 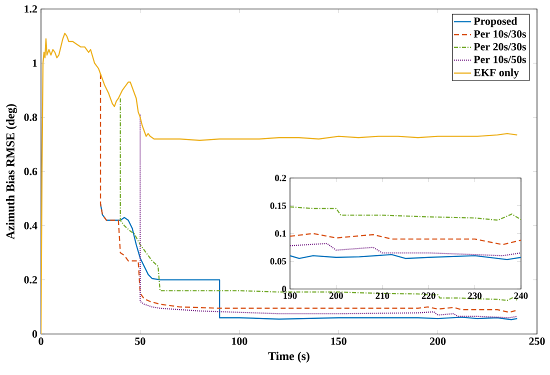 I want to click on x-tick-label: 0, so click(x=41, y=341).